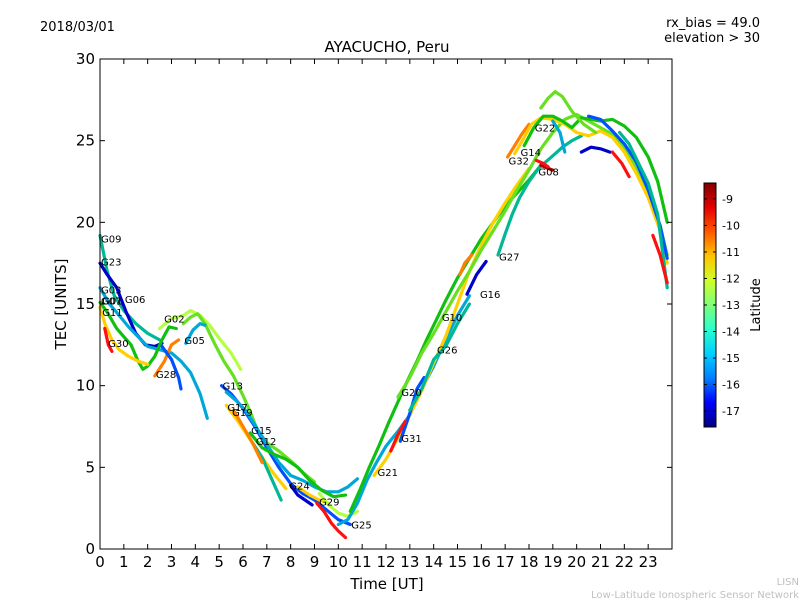  I want to click on x-tick-label: 23, so click(648, 562).